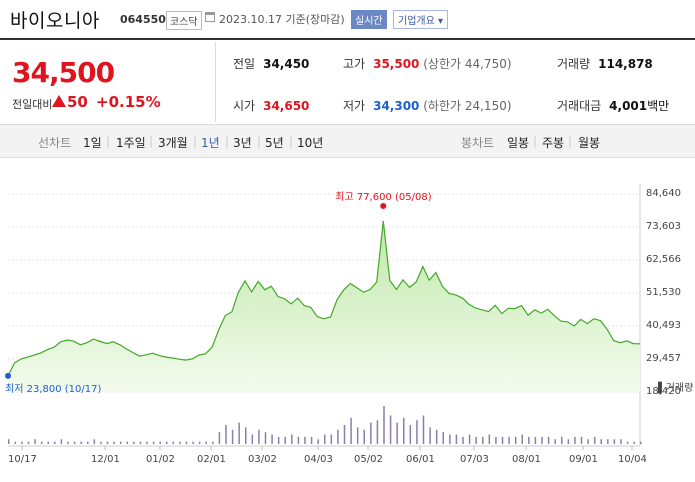 This screenshot has width=695, height=482. What do you see at coordinates (160, 459) in the screenshot?
I see `x-tick-label: 01/02` at bounding box center [160, 459].